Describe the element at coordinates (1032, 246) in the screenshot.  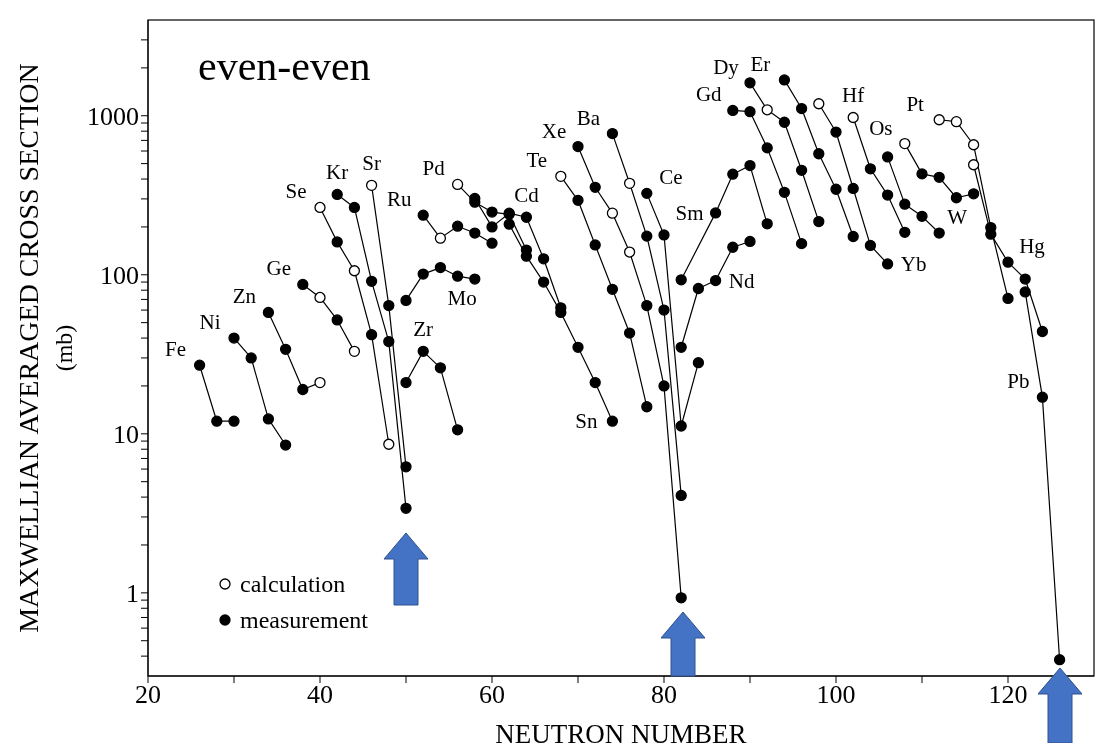
I see `annotation: Hg` at that location.